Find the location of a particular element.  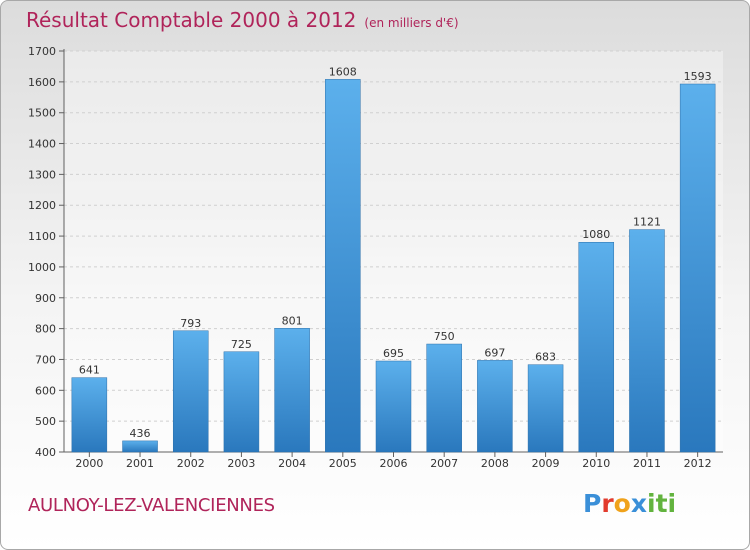

bar-value-label: 695 is located at coordinates (393, 353).